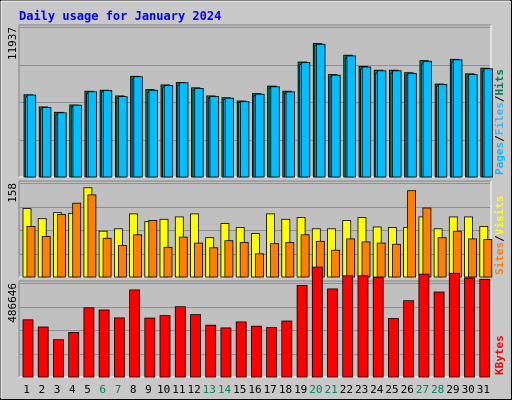  Describe the element at coordinates (315, 389) in the screenshot. I see `x-tick-label: 20` at that location.